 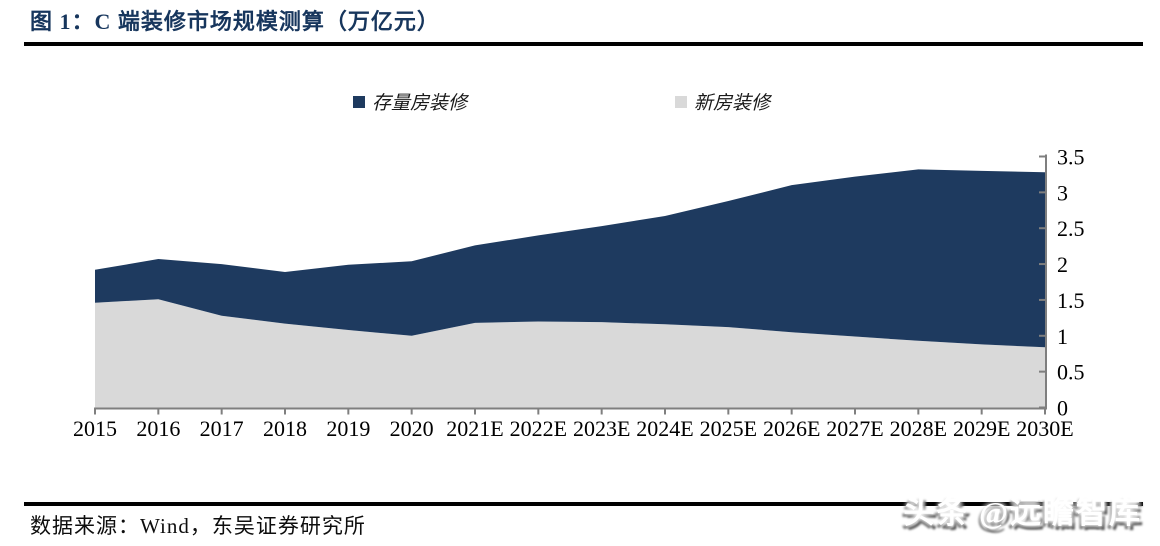 What do you see at coordinates (854, 428) in the screenshot?
I see `x-tick-label: 2027E` at bounding box center [854, 428].